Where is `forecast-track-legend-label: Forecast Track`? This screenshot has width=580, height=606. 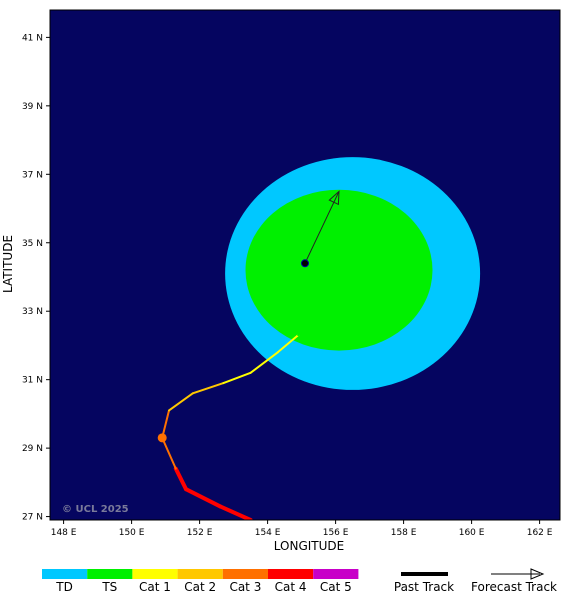 forecast-track-legend-label: Forecast Track is located at coordinates (514, 587).